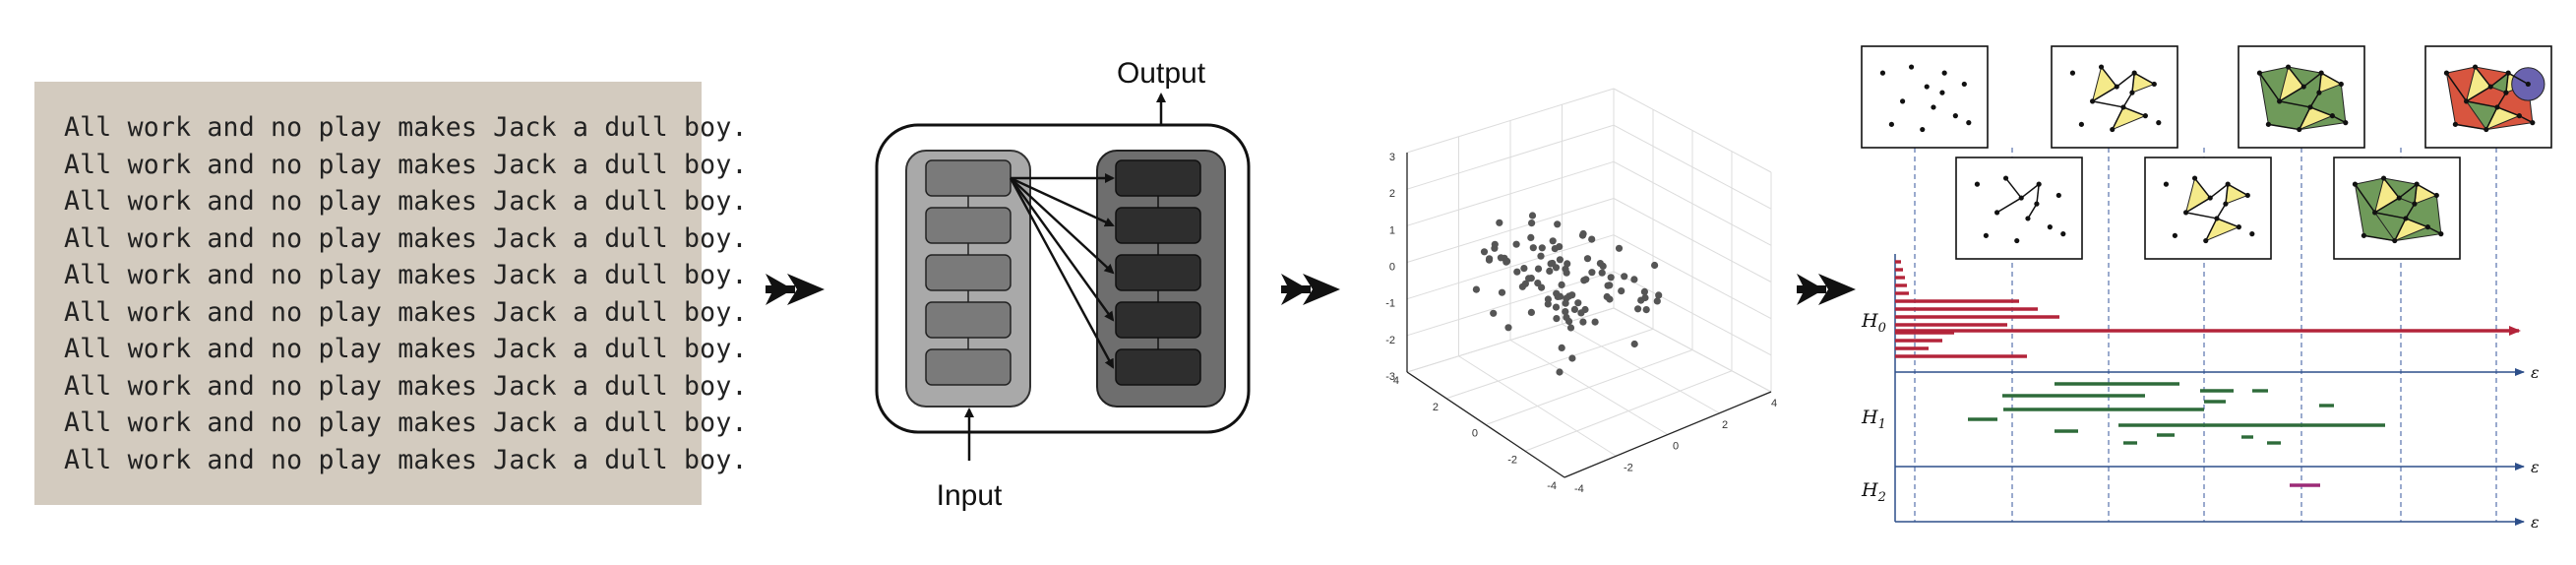  What do you see at coordinates (1390, 304) in the screenshot?
I see `z-tick-label: -1` at bounding box center [1390, 304].